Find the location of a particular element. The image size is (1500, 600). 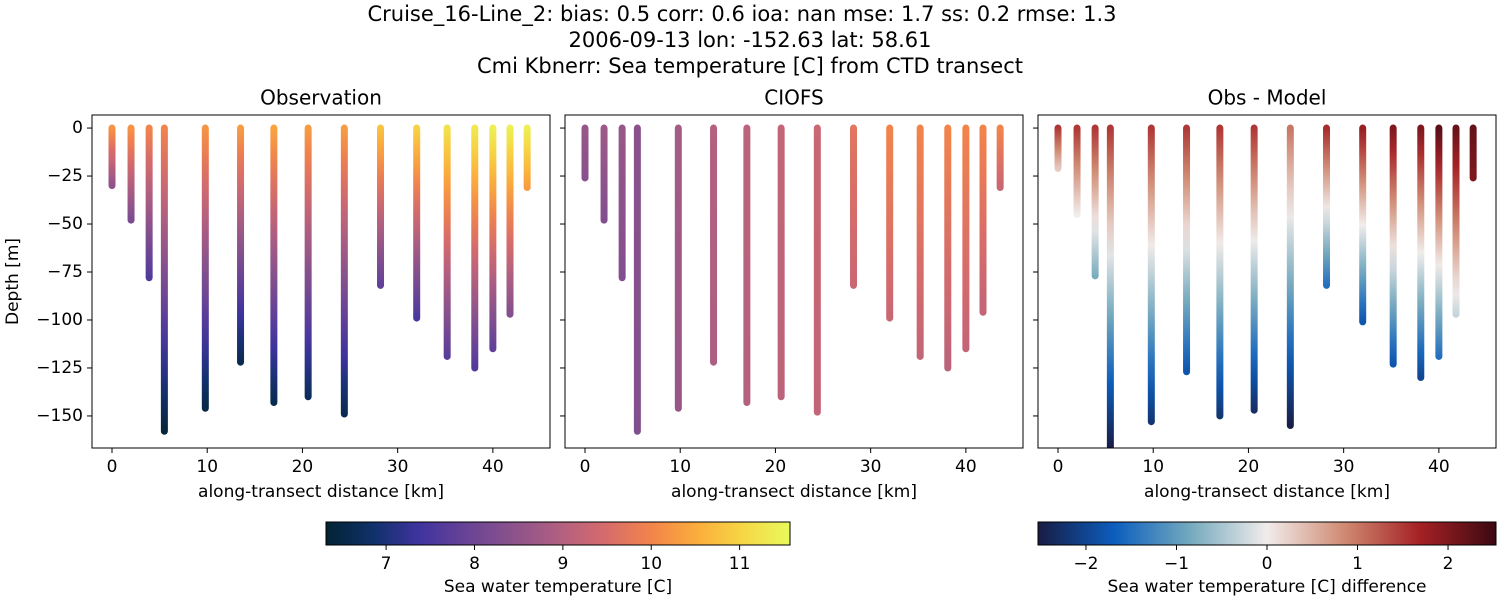

y-axis-label: Depth [m] is located at coordinates (13, 281).